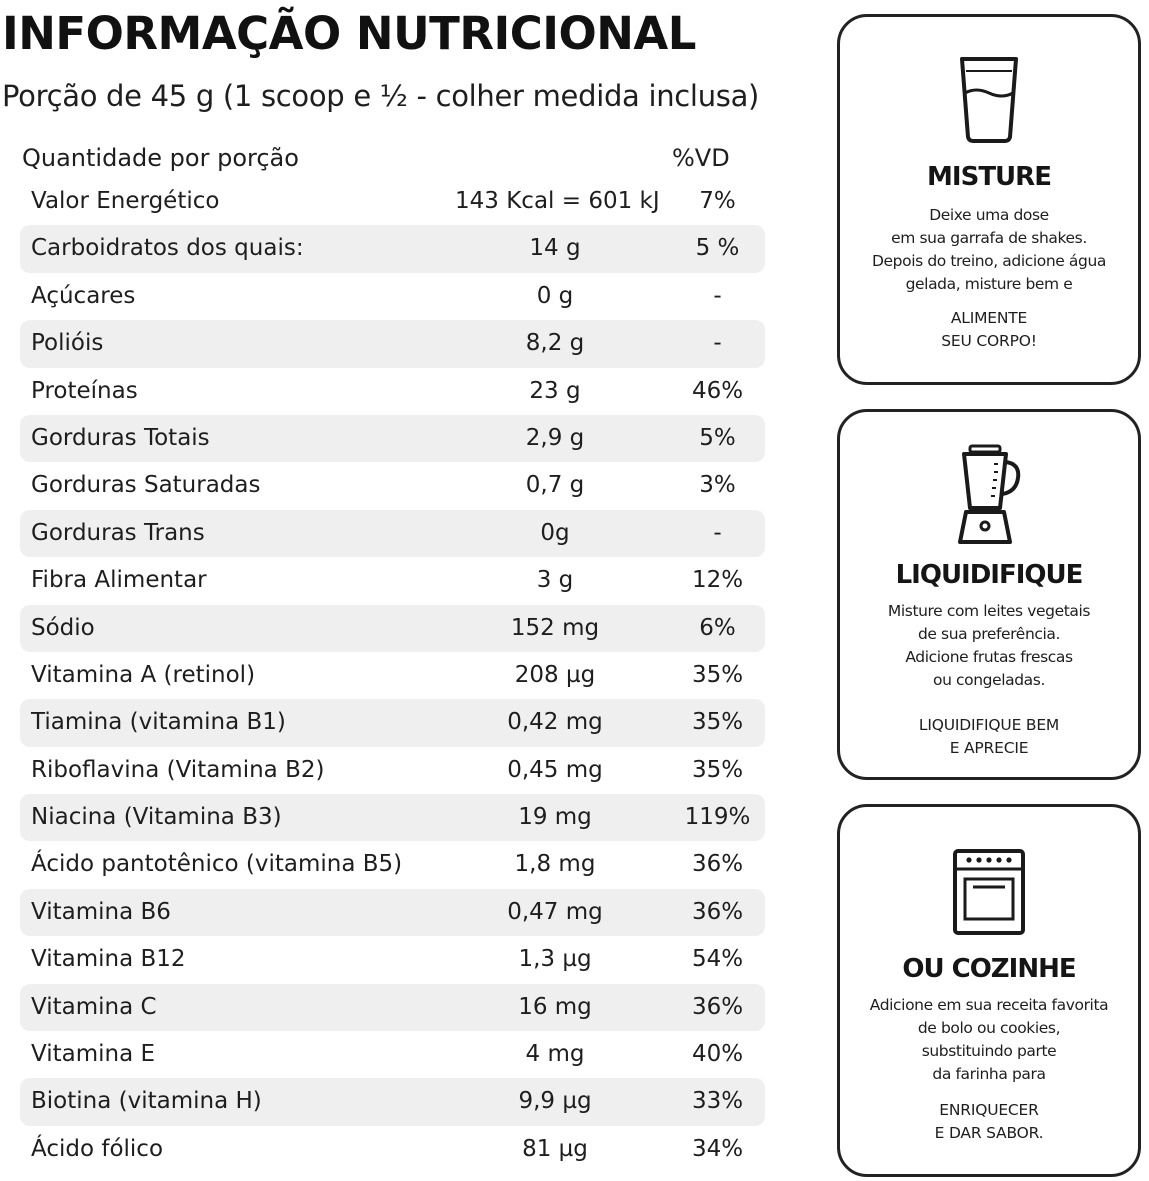 The height and width of the screenshot is (1181, 1149). I want to click on nutrient-amount: 9,9 µg, so click(555, 1101).